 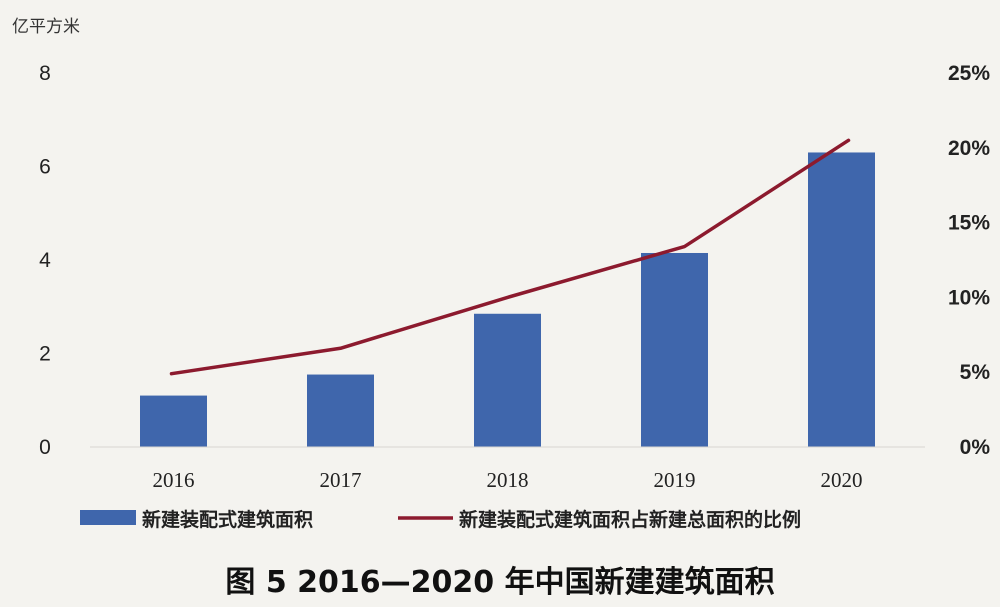 What do you see at coordinates (108, 517) in the screenshot?
I see `legend-swatch-bar` at bounding box center [108, 517].